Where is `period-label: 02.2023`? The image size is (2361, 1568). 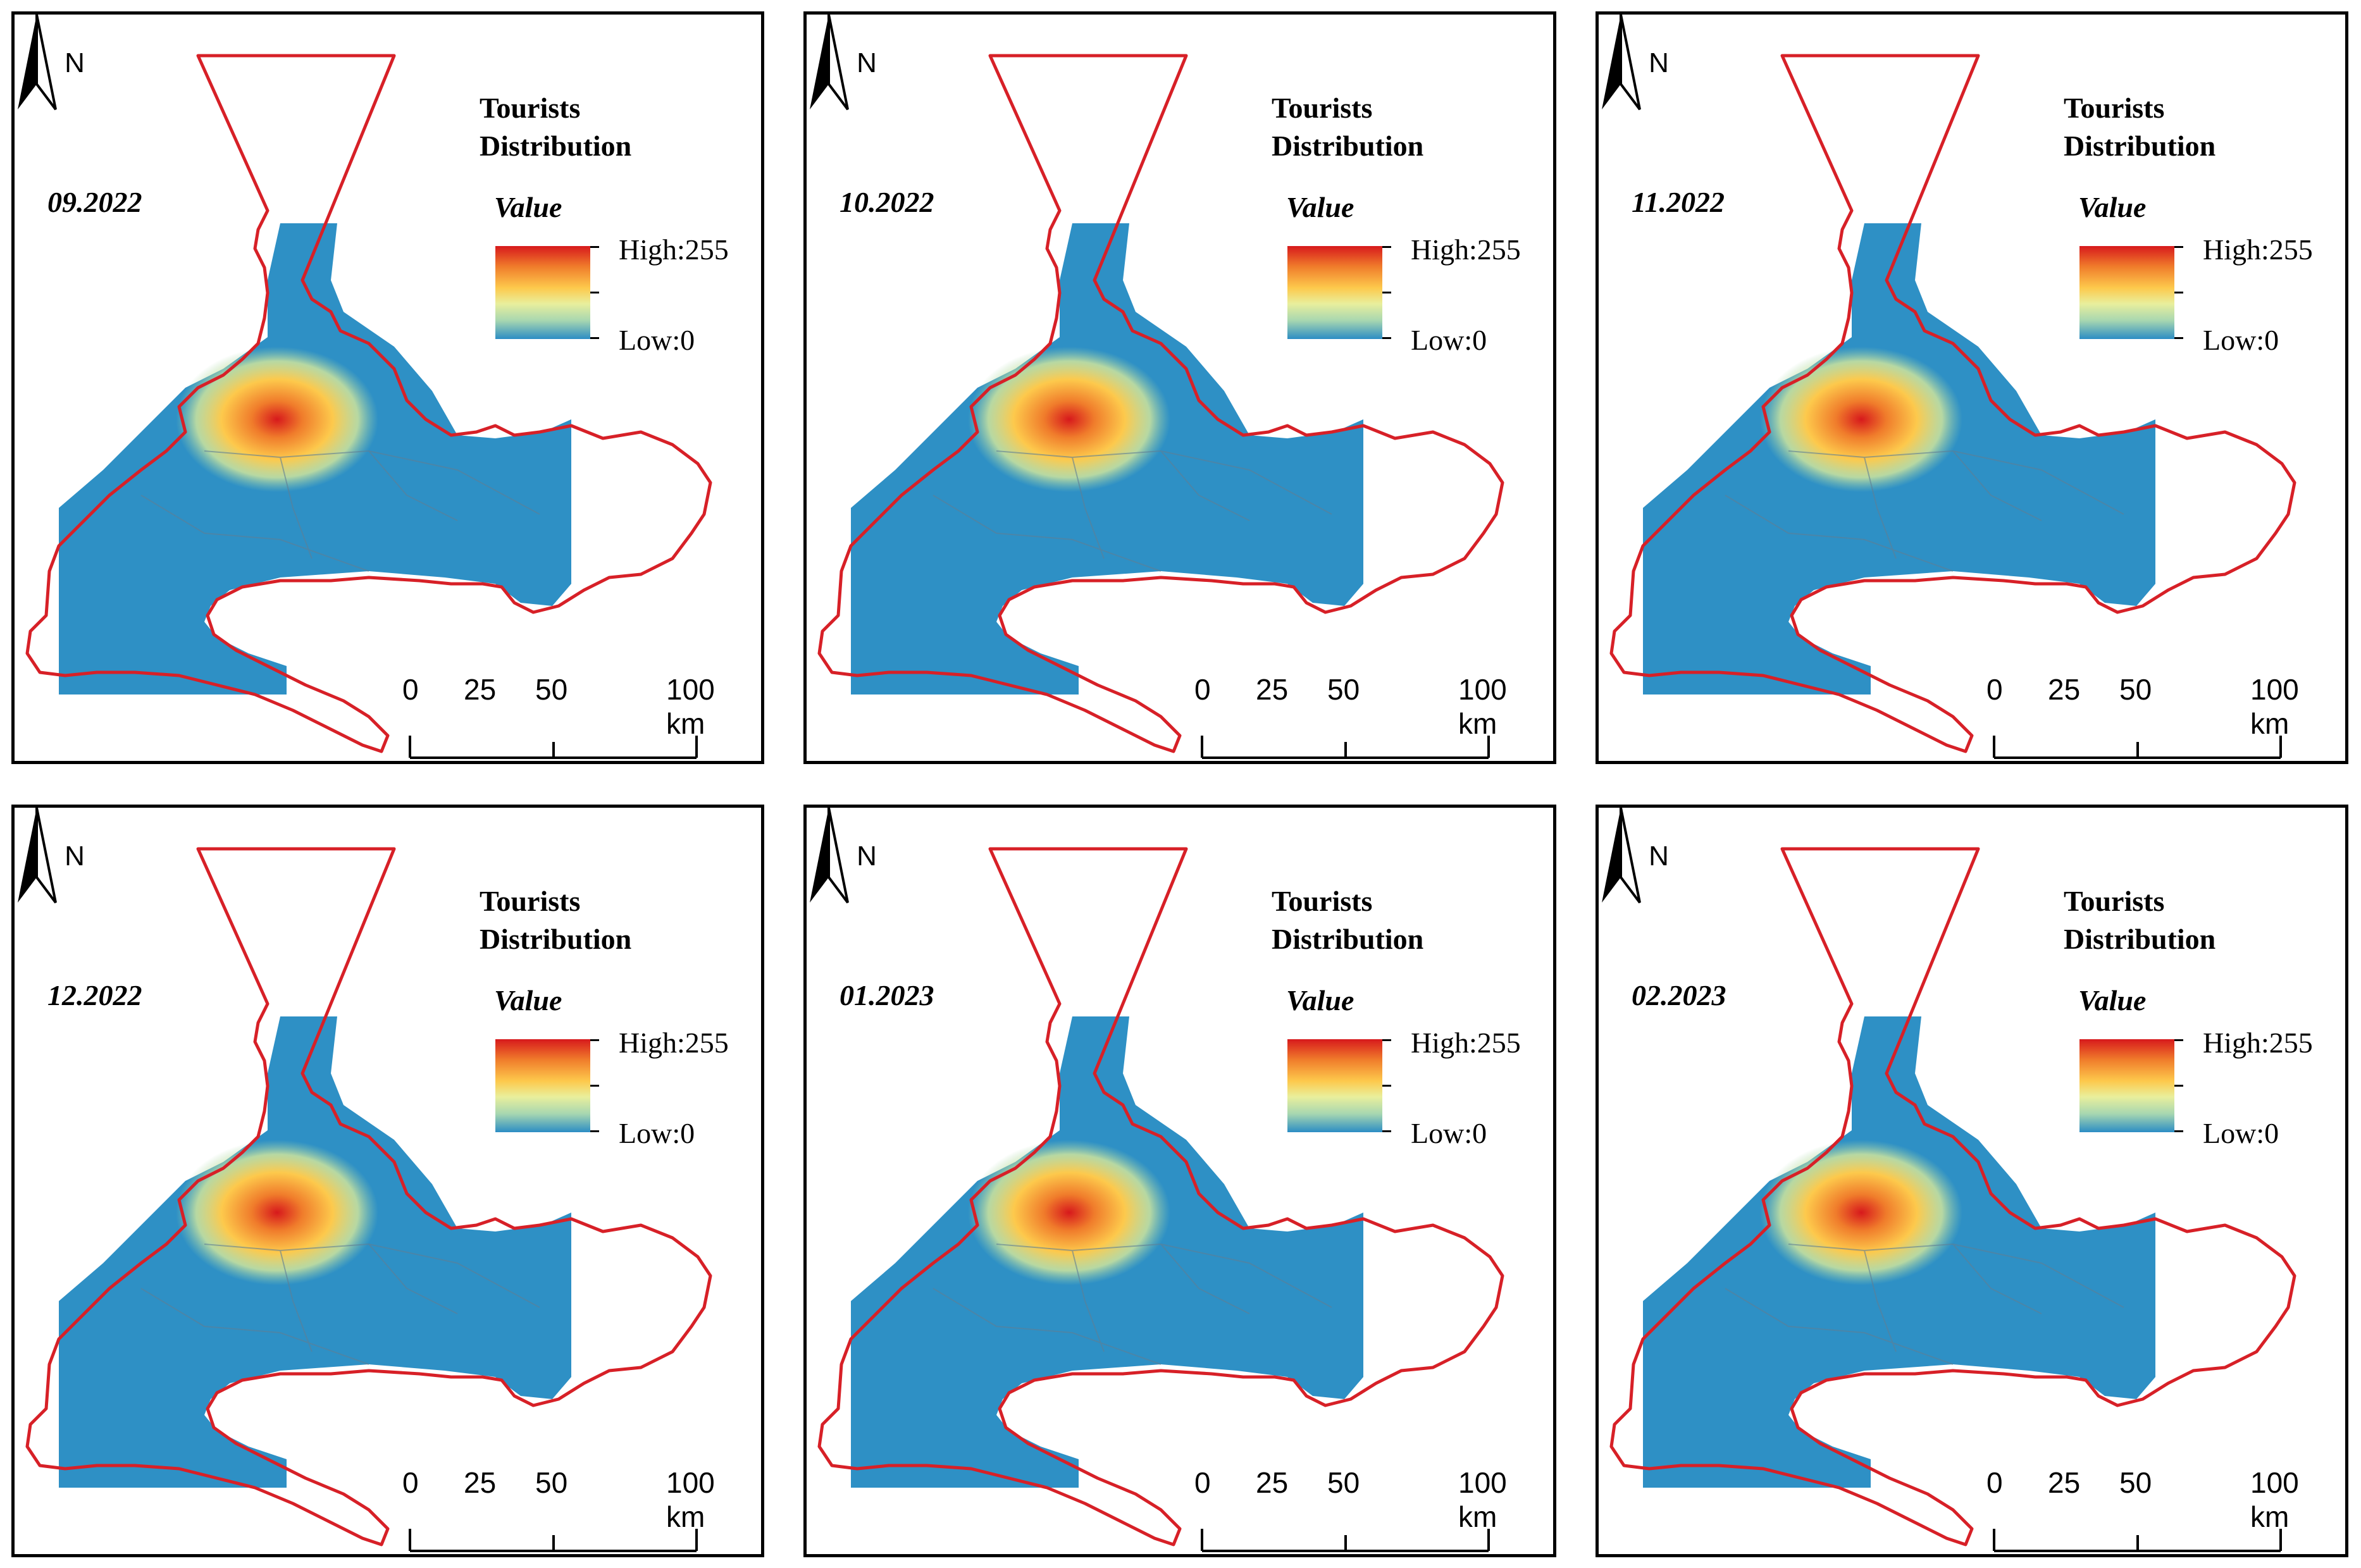
period-label: 02.2023 is located at coordinates (1679, 995).